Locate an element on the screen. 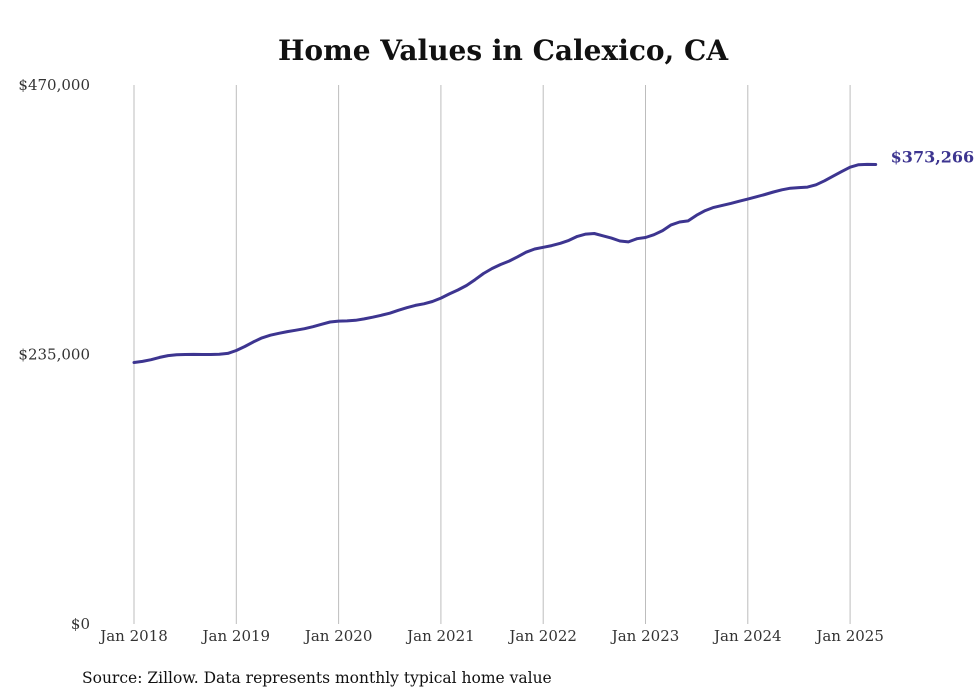 This screenshot has height=699, width=980. y-tick-label: $0 is located at coordinates (80, 624).